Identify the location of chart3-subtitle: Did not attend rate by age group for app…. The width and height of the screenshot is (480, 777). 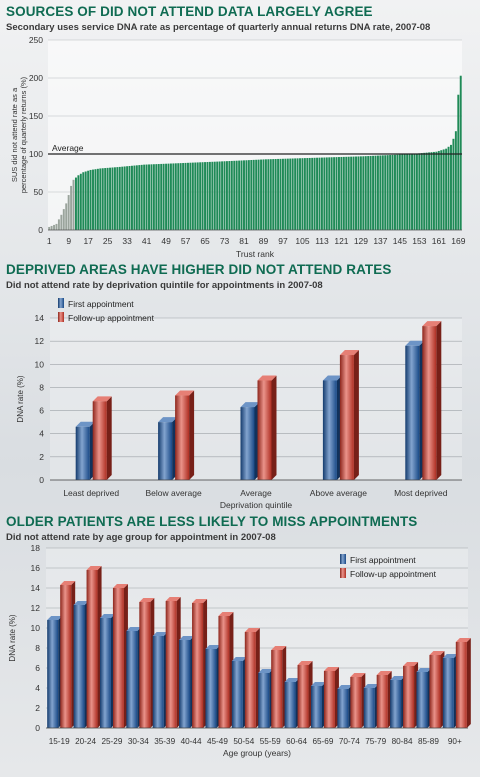
(141, 537).